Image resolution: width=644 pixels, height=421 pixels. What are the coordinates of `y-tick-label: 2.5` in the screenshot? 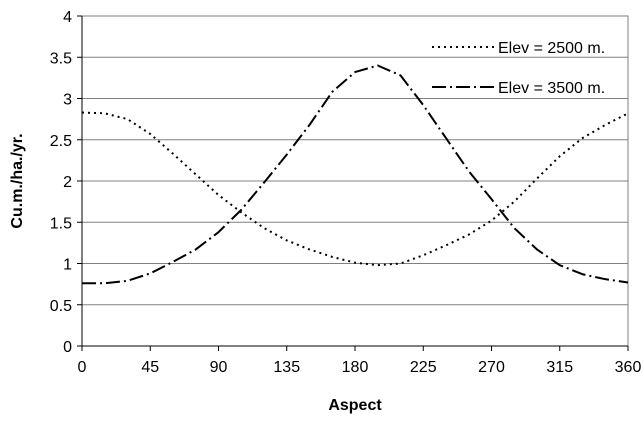 It's located at (61, 141).